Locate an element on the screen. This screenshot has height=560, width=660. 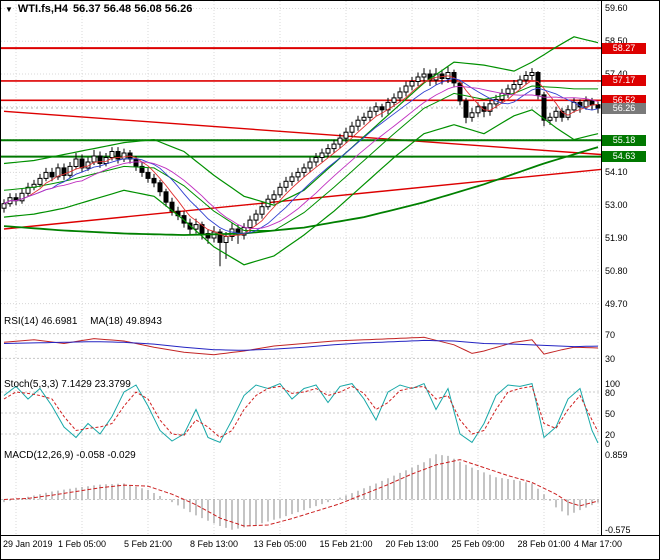
rsi-panel: RSI(14) 46.6981 MA(18) 49.8943 is located at coordinates (330, 347).